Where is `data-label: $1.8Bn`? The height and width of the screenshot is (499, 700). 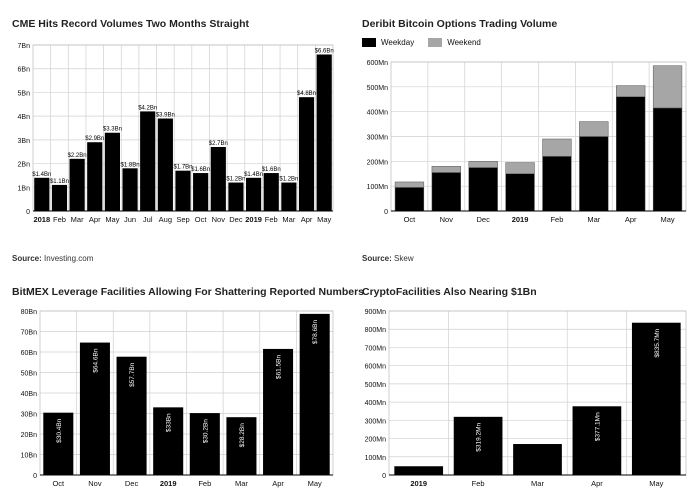 data-label: $1.8Bn is located at coordinates (130, 165).